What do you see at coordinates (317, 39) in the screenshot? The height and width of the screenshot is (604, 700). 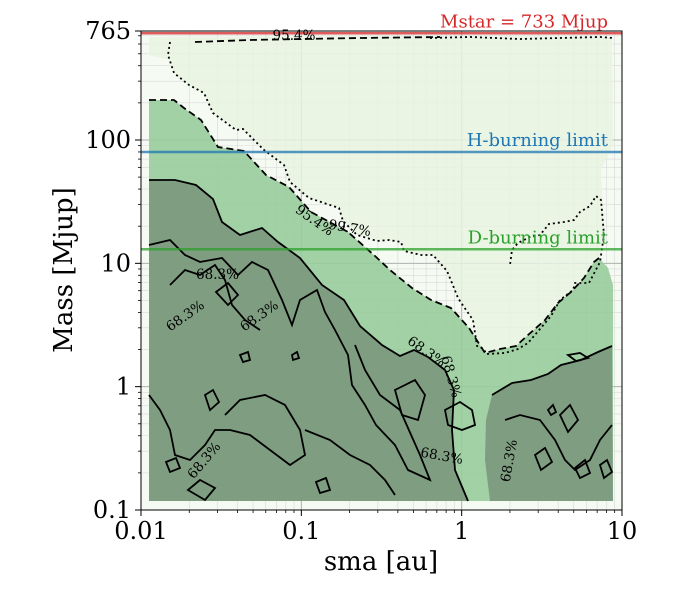 I see `contour-95-4-top` at bounding box center [317, 39].